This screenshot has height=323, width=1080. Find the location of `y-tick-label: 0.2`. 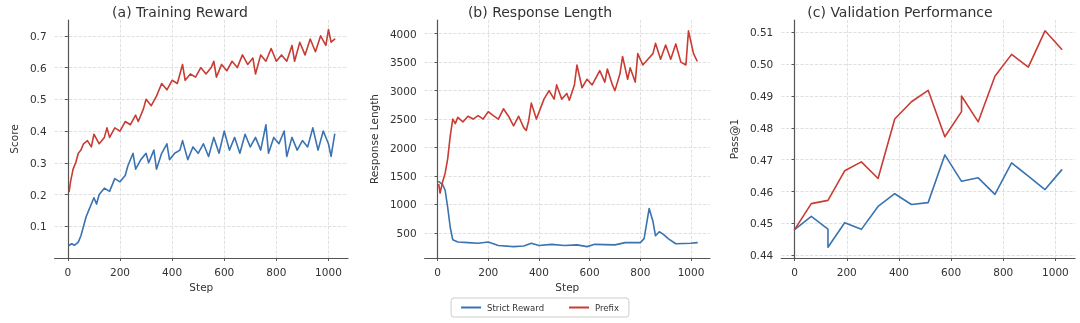

y-tick-label: 0.2 is located at coordinates (38, 194).